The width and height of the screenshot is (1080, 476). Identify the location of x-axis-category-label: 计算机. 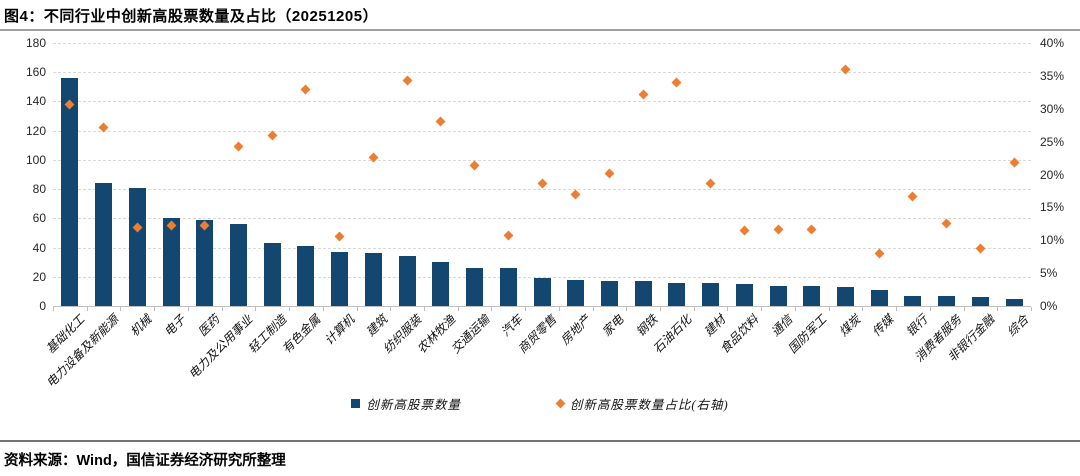
(339, 330).